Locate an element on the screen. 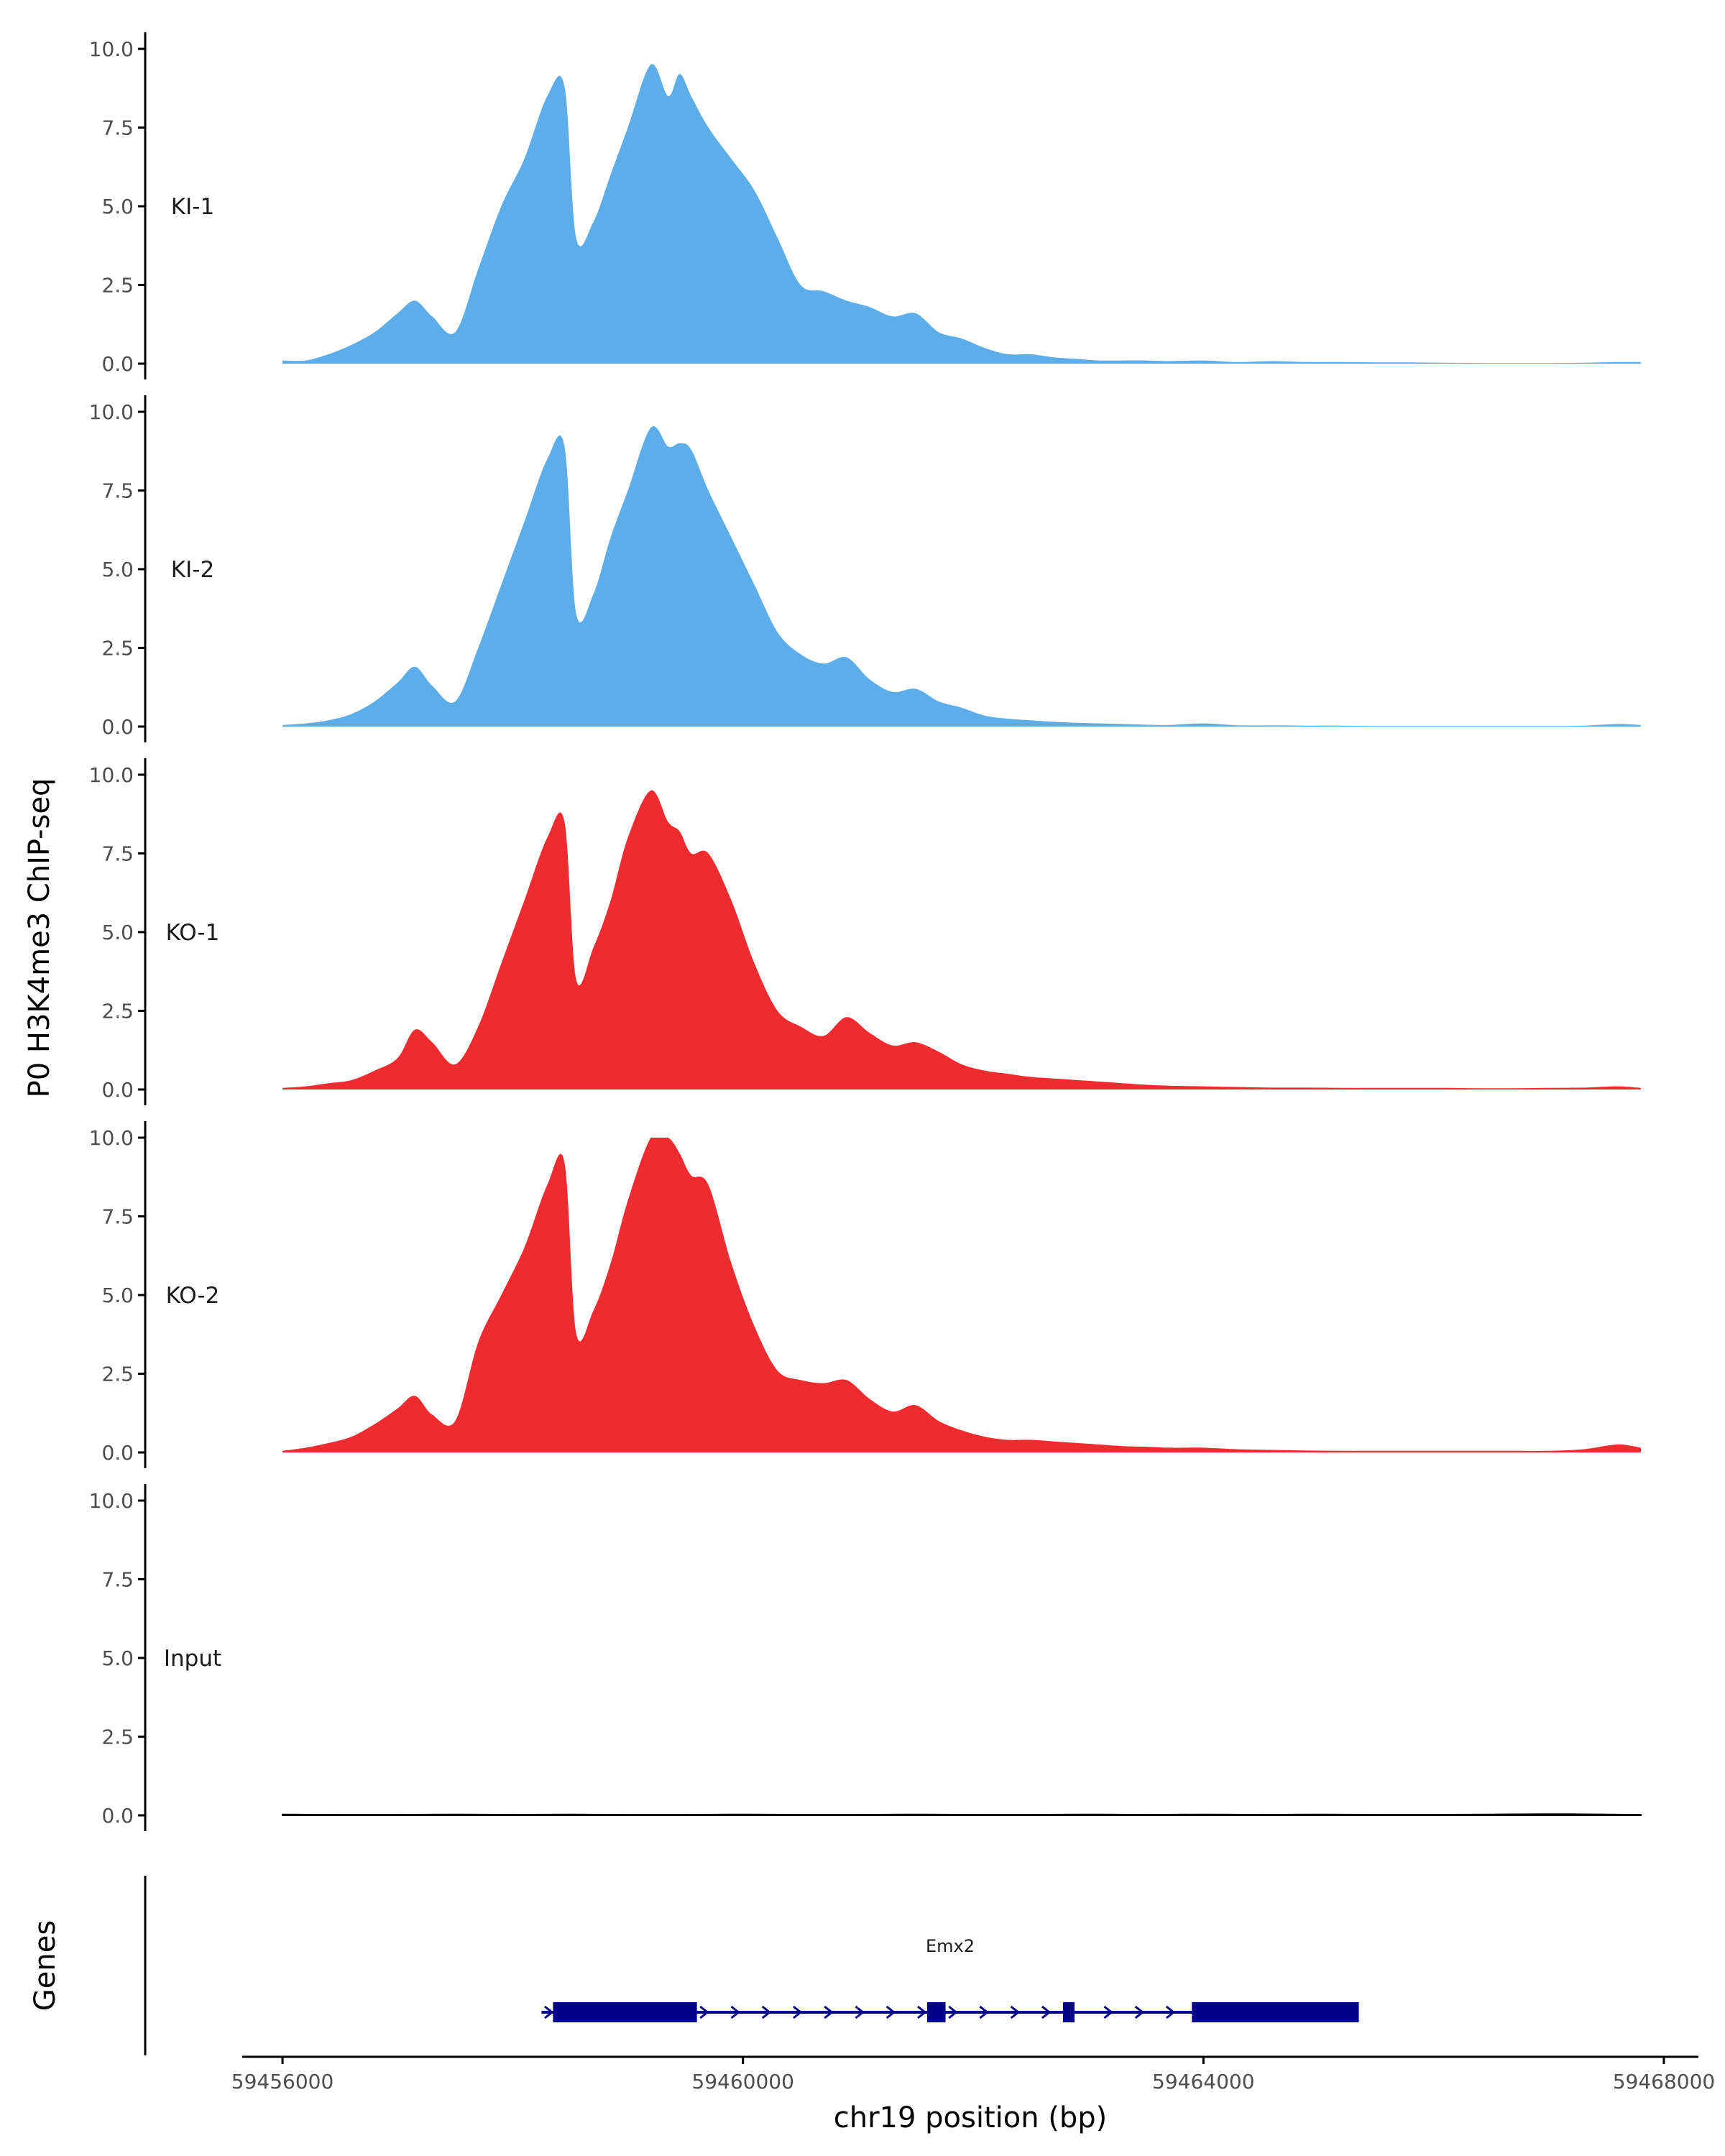  track-label: KI-1 is located at coordinates (192, 207).